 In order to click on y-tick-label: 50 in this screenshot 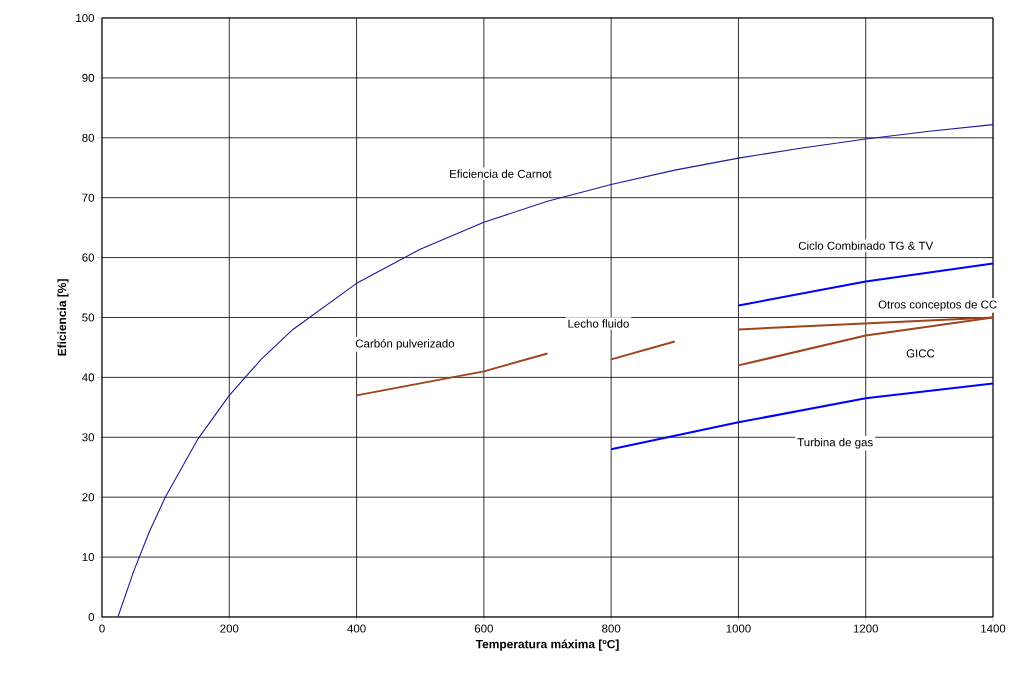, I will do `click(88, 317)`.